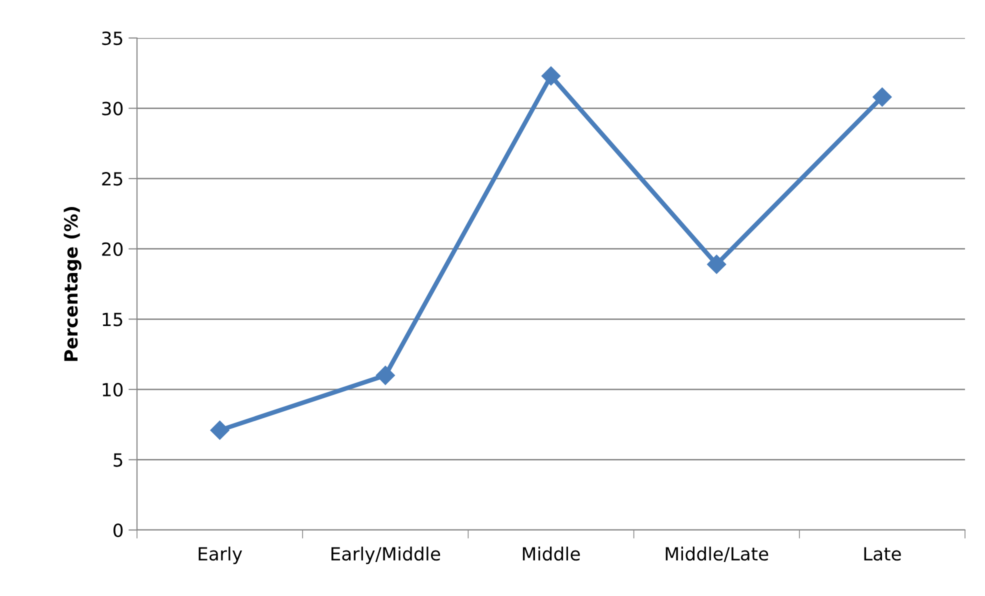 The width and height of the screenshot is (985, 596). What do you see at coordinates (112, 319) in the screenshot?
I see `y-tick-label: 15` at bounding box center [112, 319].